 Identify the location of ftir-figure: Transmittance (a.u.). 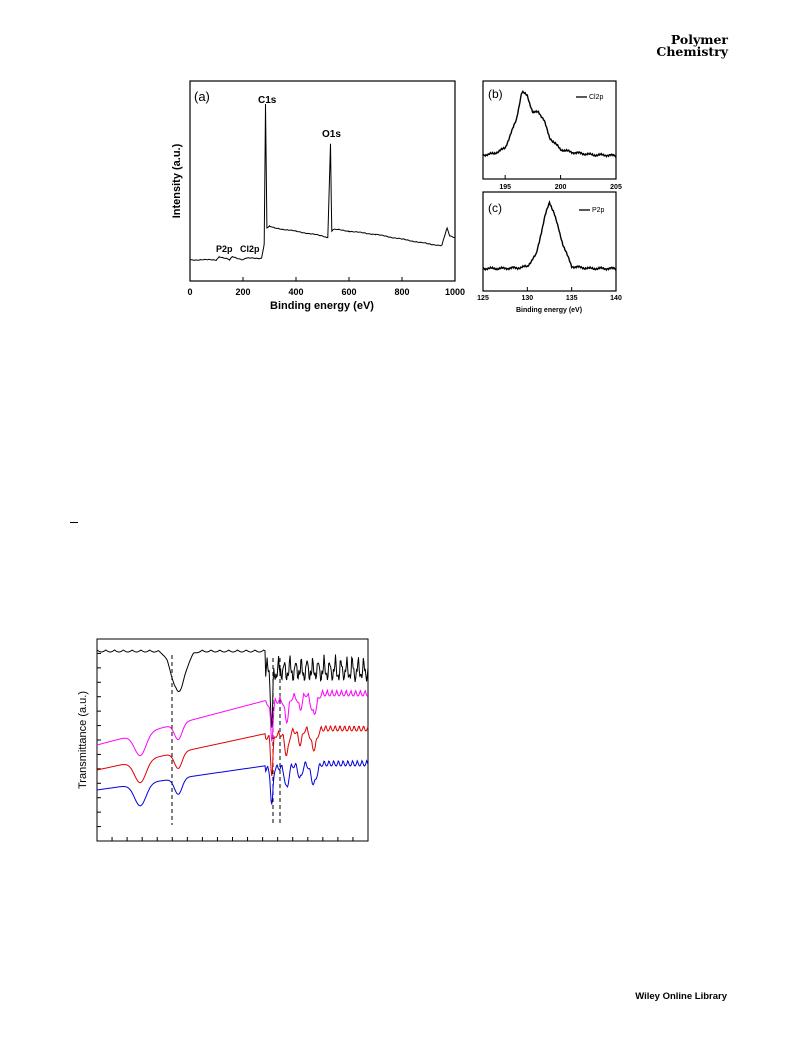
(223, 740).